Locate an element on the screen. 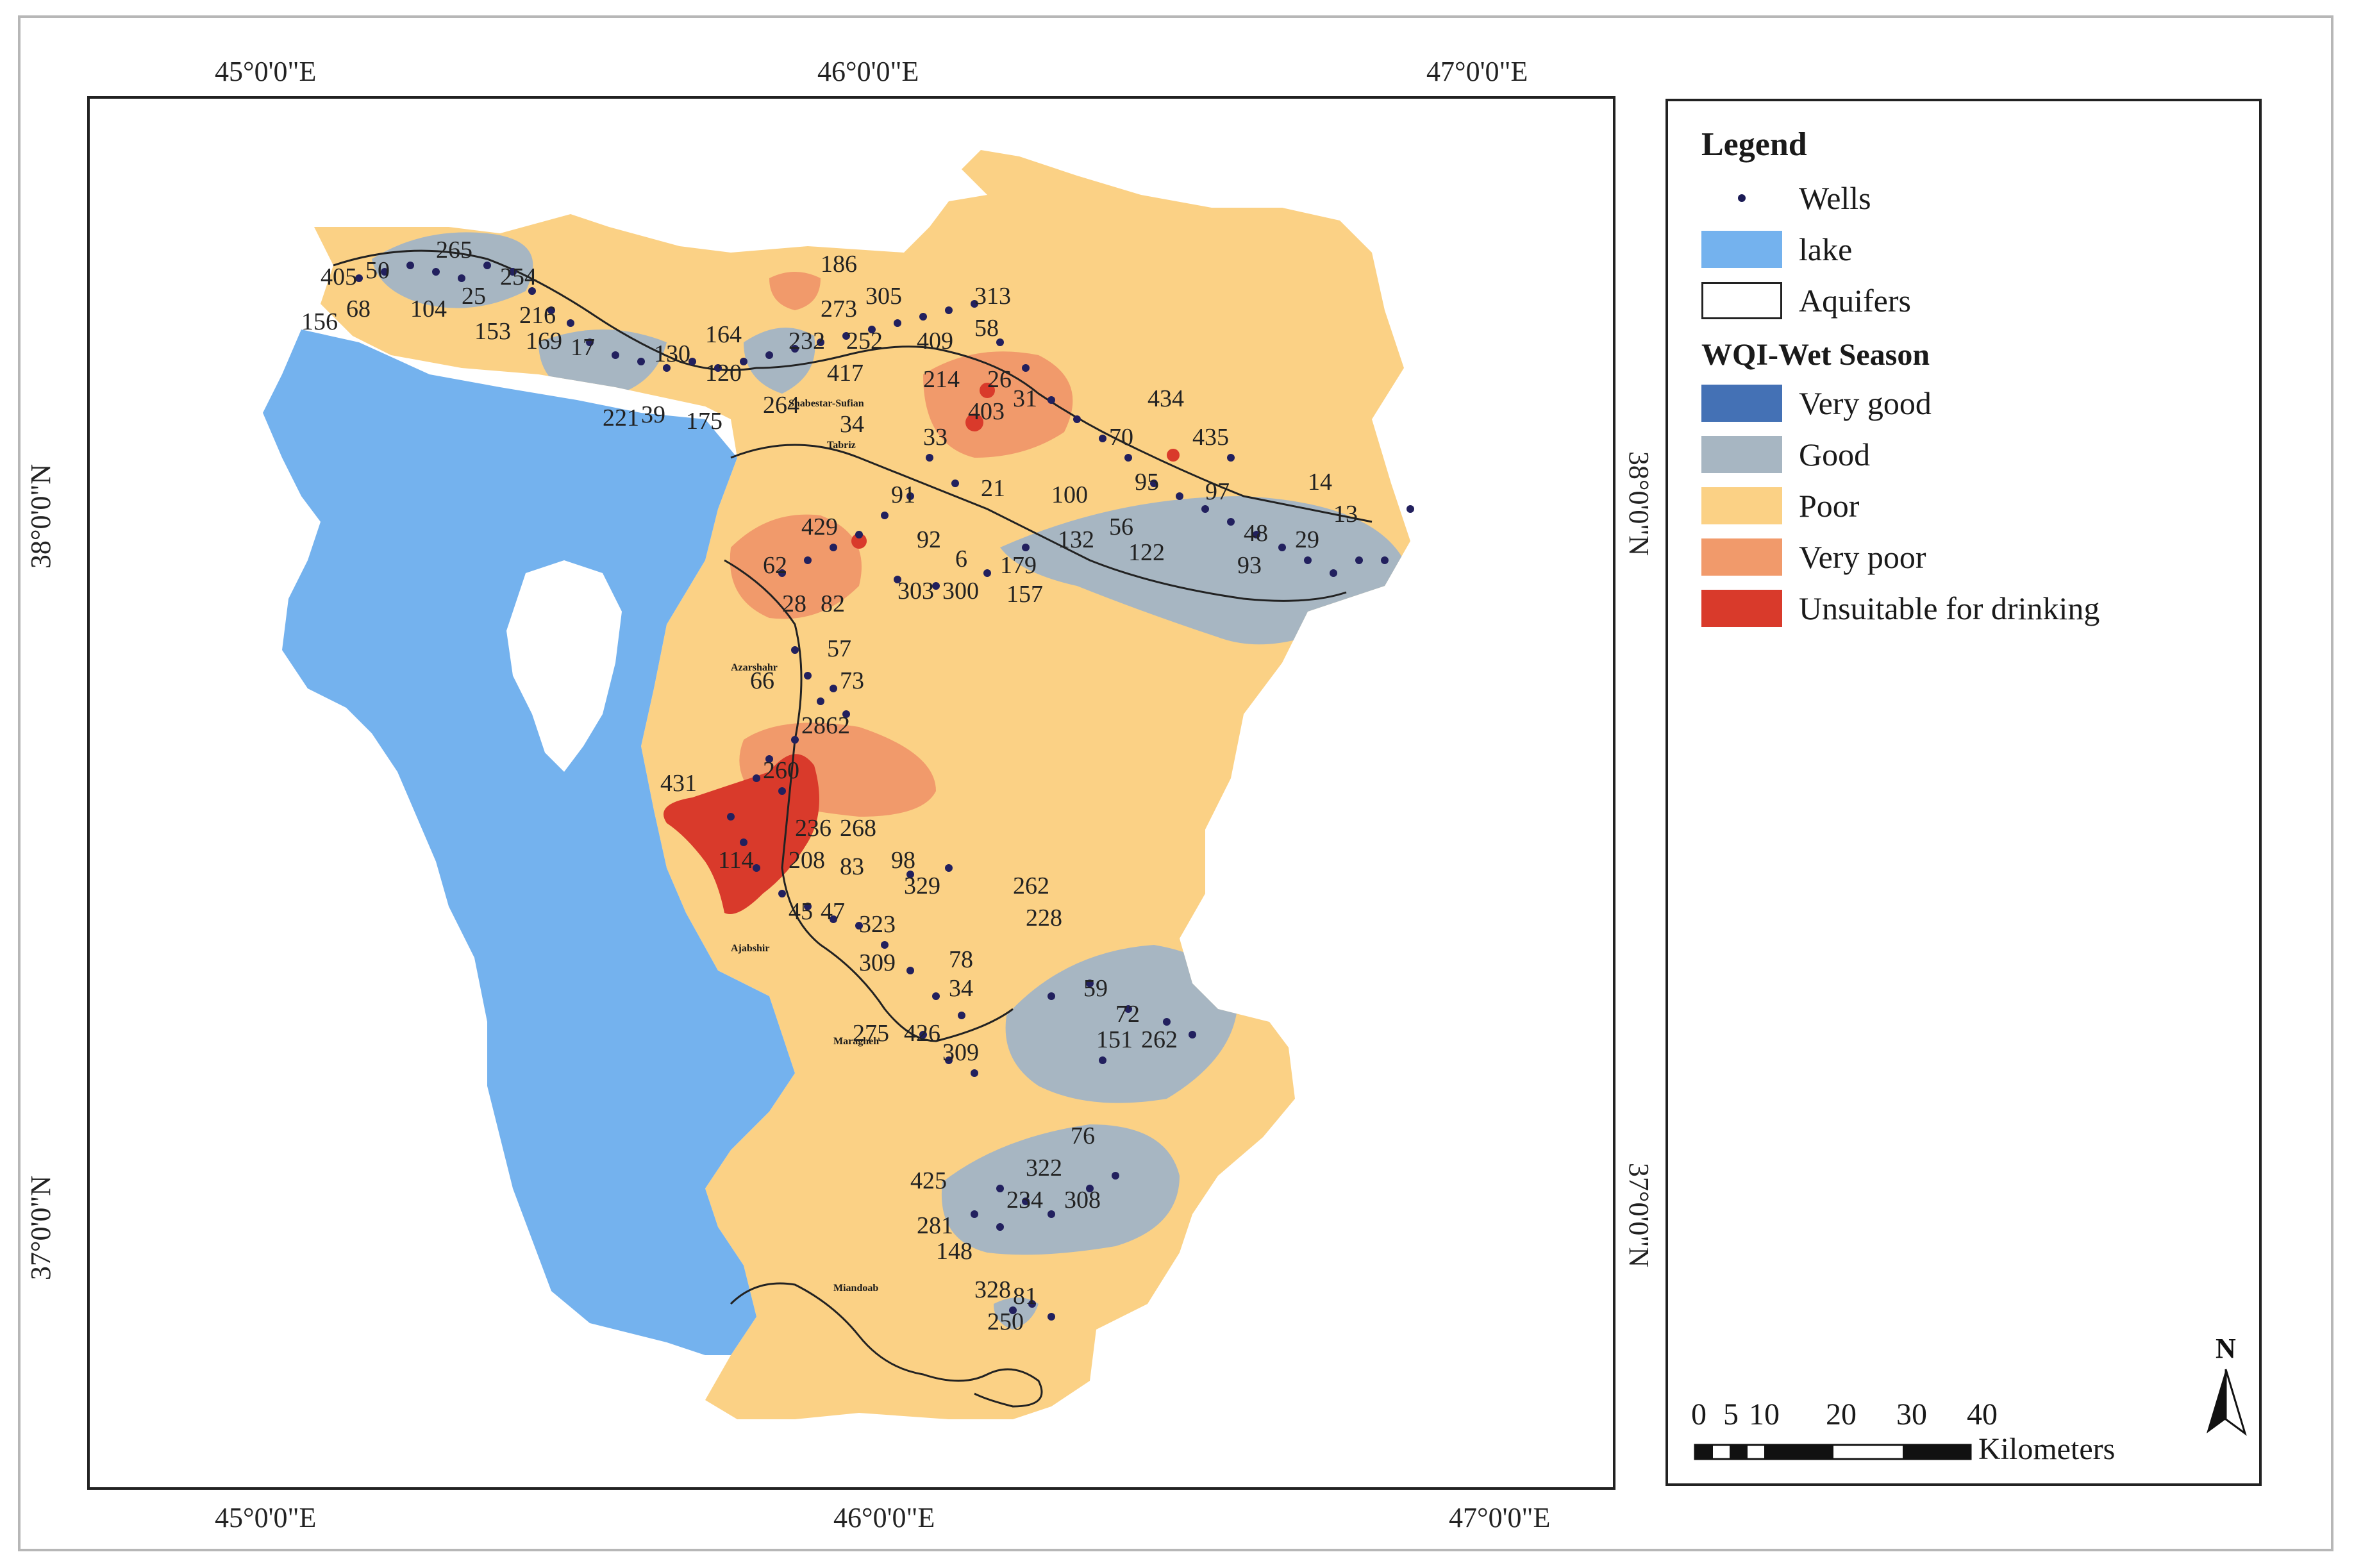 Image resolution: width=2354 pixels, height=1568 pixels. well-label: 33 is located at coordinates (935, 437).